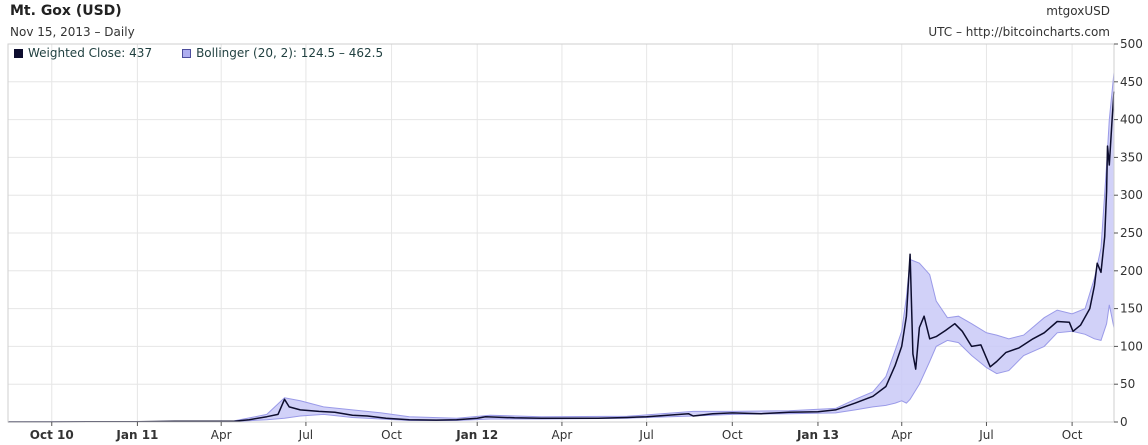  I want to click on legend-swatch-bollinger, so click(187, 53).